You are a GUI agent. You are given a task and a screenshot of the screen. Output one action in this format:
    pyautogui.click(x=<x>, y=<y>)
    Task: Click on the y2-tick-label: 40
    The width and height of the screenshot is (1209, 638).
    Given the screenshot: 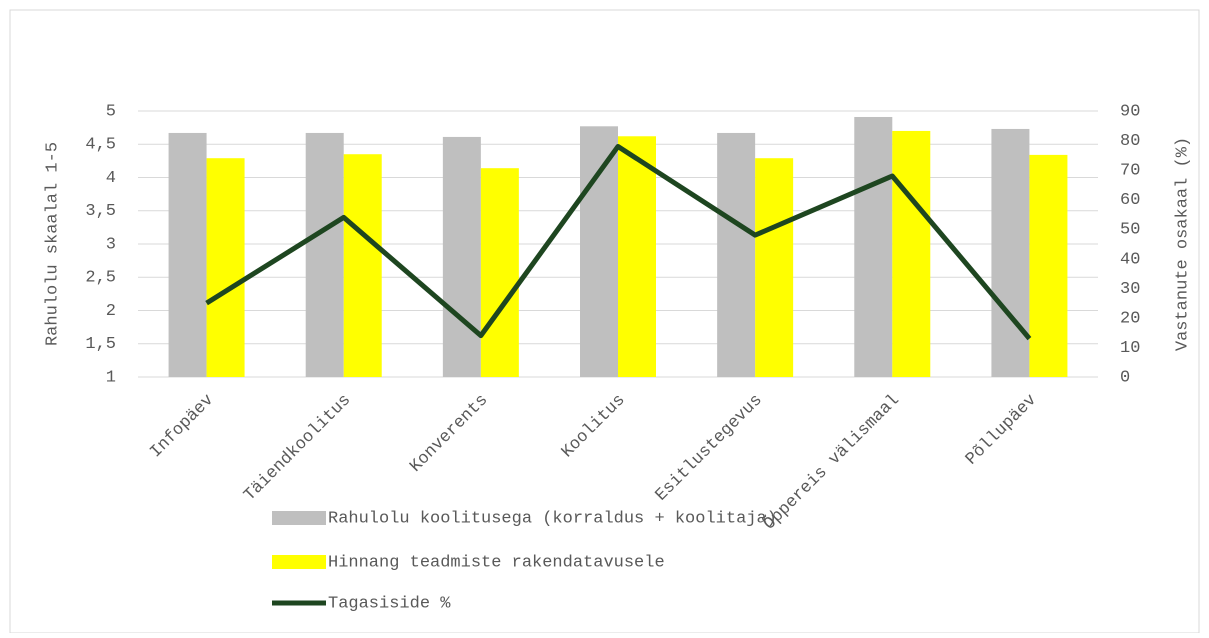 What is the action you would take?
    pyautogui.click(x=1130, y=259)
    